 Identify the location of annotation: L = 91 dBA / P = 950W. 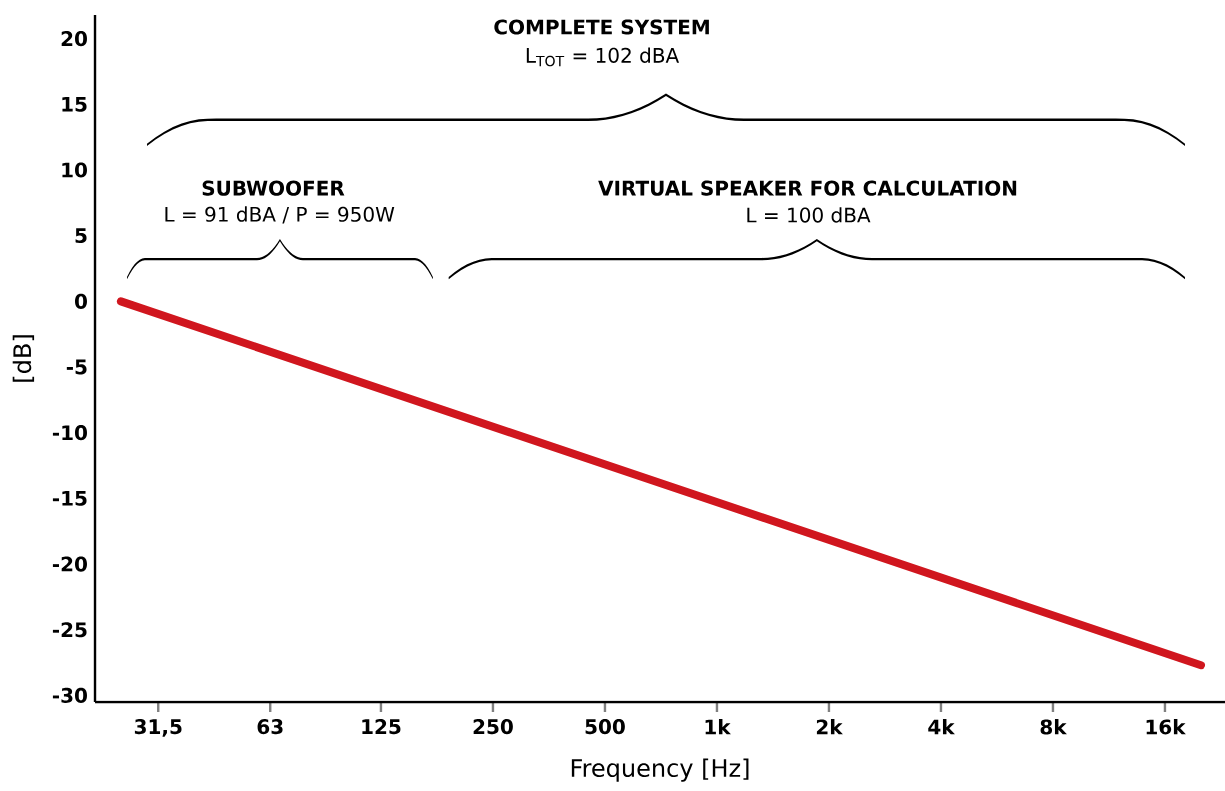
(280, 215).